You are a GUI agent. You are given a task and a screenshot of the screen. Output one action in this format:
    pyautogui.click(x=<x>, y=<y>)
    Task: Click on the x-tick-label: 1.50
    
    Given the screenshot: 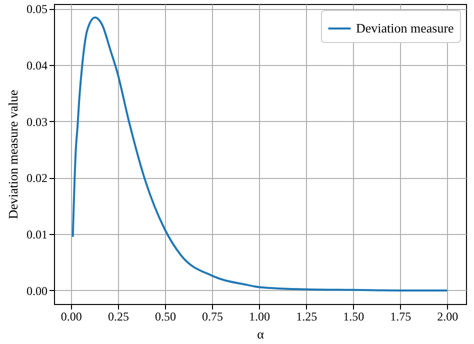 What is the action you would take?
    pyautogui.click(x=353, y=317)
    